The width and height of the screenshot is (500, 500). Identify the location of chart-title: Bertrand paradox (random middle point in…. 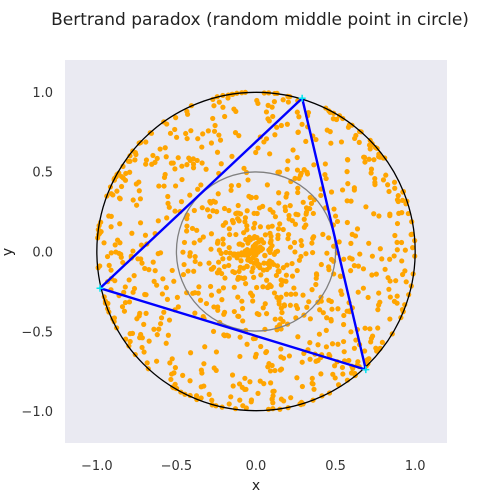
(260, 20).